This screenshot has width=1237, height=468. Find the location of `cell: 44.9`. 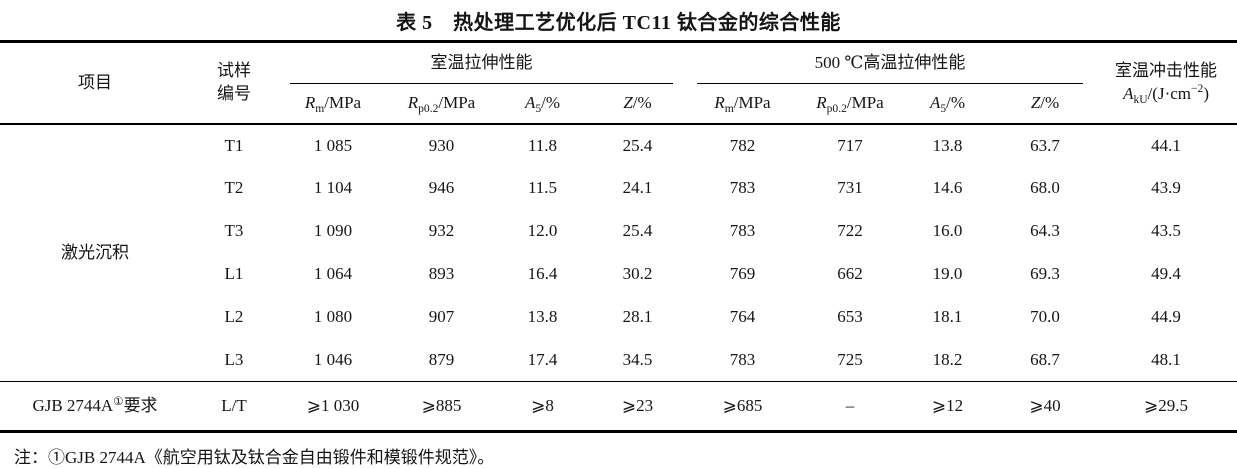

cell: 44.9 is located at coordinates (1166, 317).